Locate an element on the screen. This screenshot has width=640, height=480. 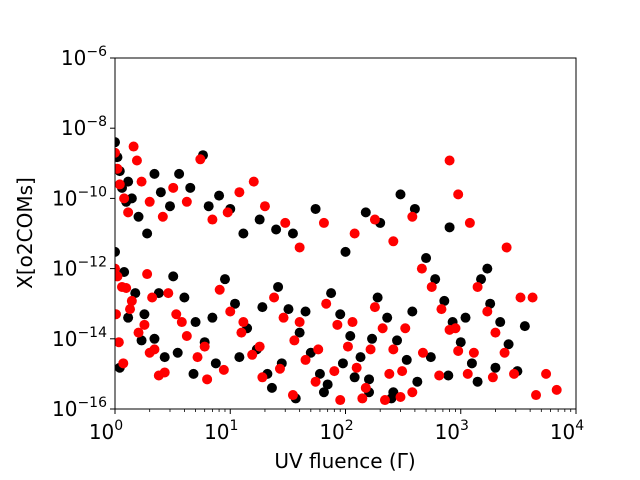
y-tick-label-3: 10−10 is located at coordinates (79, 197).